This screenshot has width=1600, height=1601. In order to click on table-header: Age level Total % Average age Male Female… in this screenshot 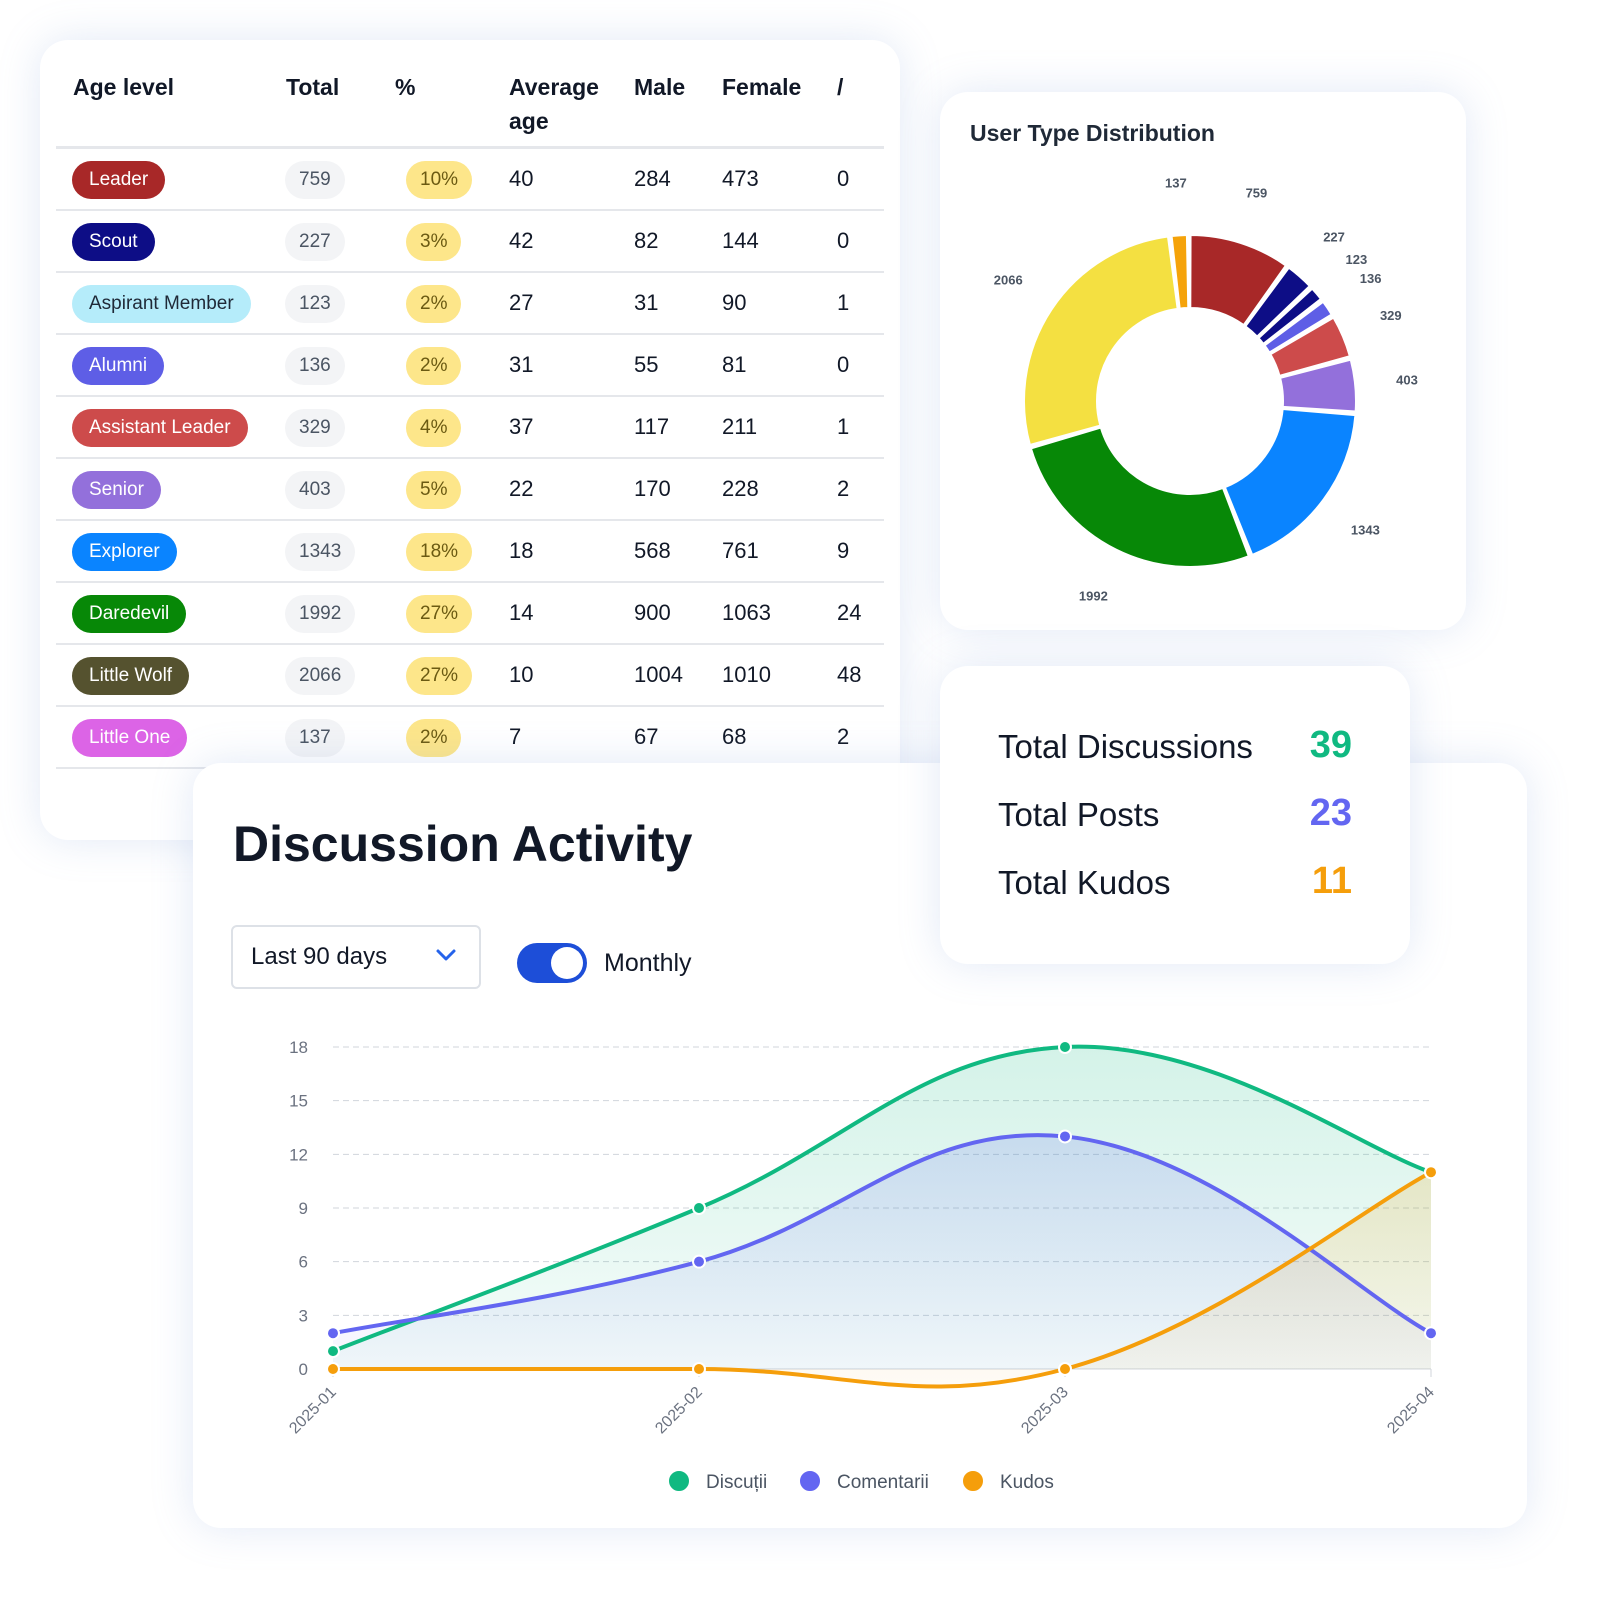, I will do `click(470, 94)`.